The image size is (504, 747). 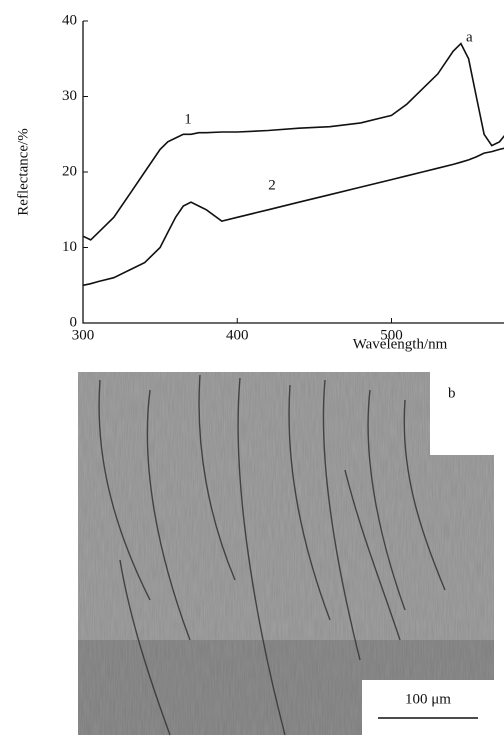 What do you see at coordinates (69, 20) in the screenshot?
I see `y-tick-label: 40` at bounding box center [69, 20].